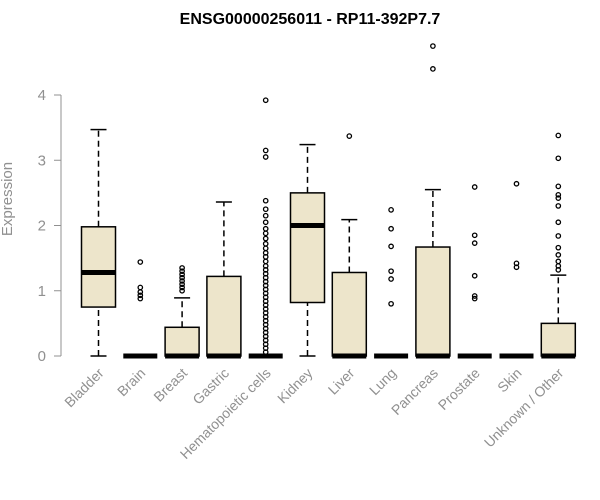 The height and width of the screenshot is (500, 600). What do you see at coordinates (524, 408) in the screenshot?
I see `x-tick-label: Unknown / Other` at bounding box center [524, 408].